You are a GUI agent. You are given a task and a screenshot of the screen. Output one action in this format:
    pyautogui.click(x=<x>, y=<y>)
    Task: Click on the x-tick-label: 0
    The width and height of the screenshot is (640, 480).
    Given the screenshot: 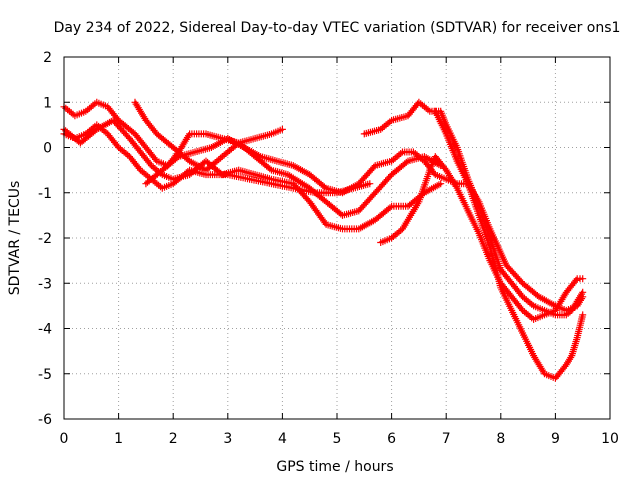 What is the action you would take?
    pyautogui.click(x=64, y=439)
    